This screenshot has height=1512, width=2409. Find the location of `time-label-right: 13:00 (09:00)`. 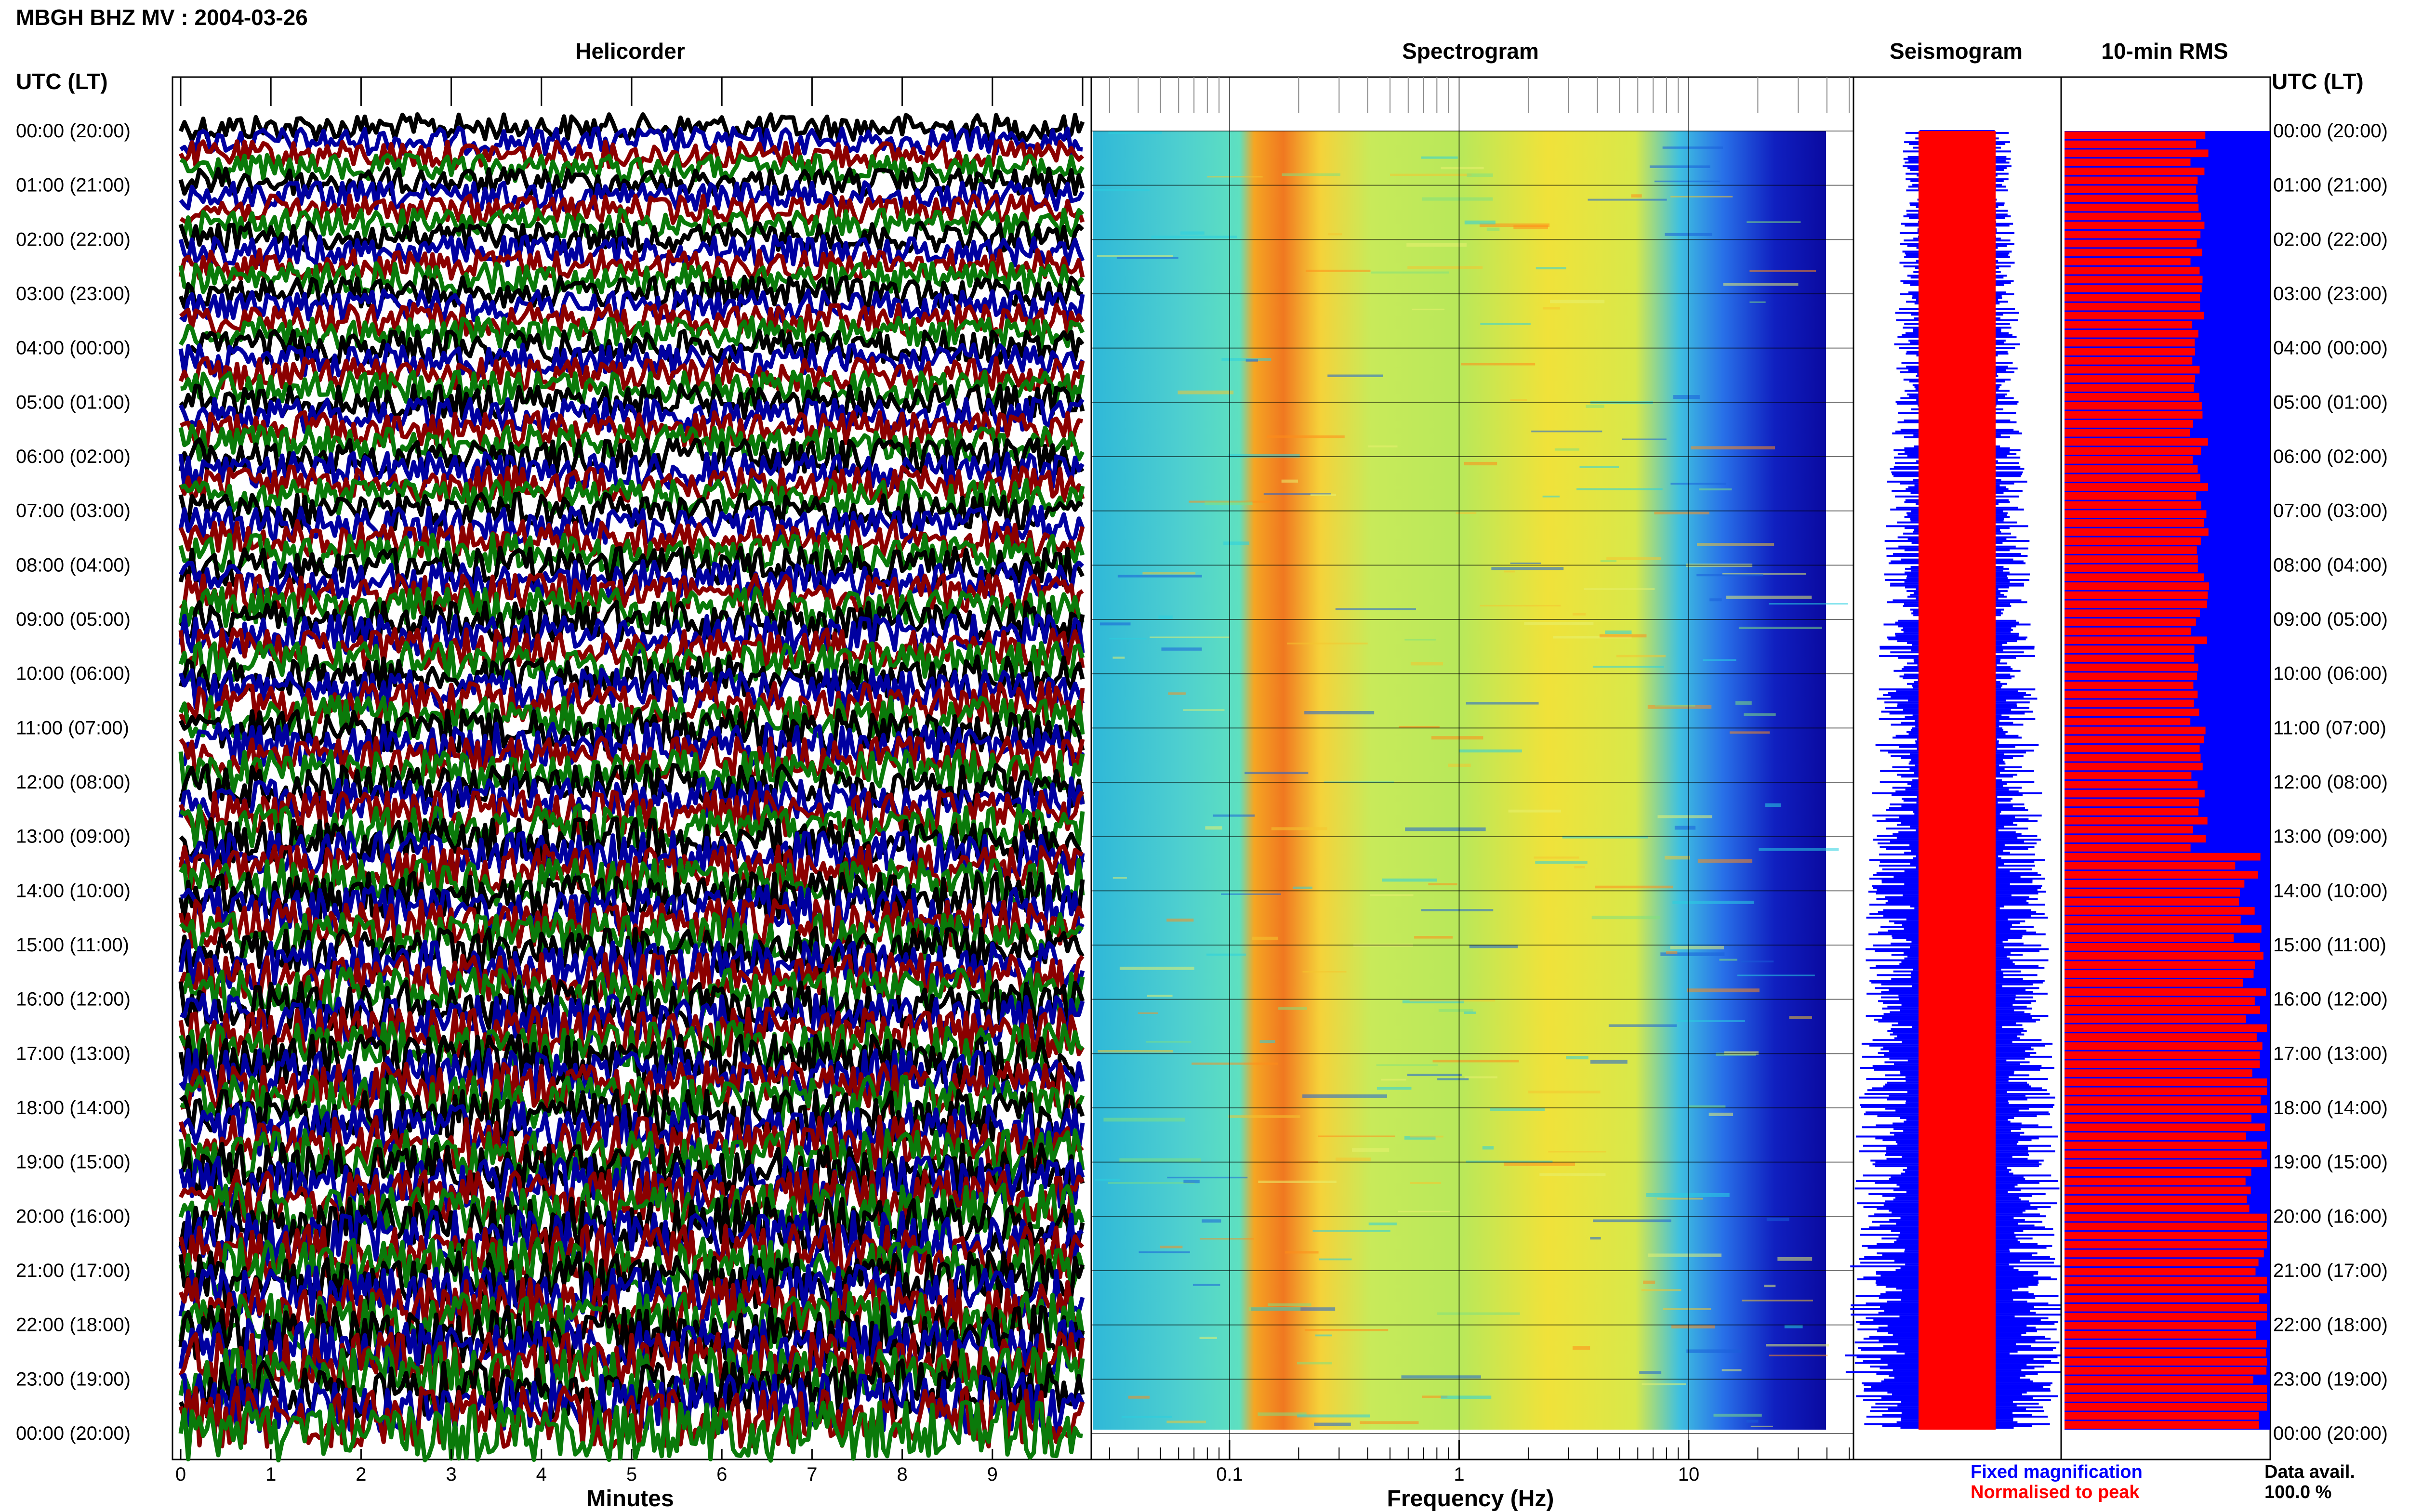

time-label-right: 13:00 (09:00) is located at coordinates (2330, 836).